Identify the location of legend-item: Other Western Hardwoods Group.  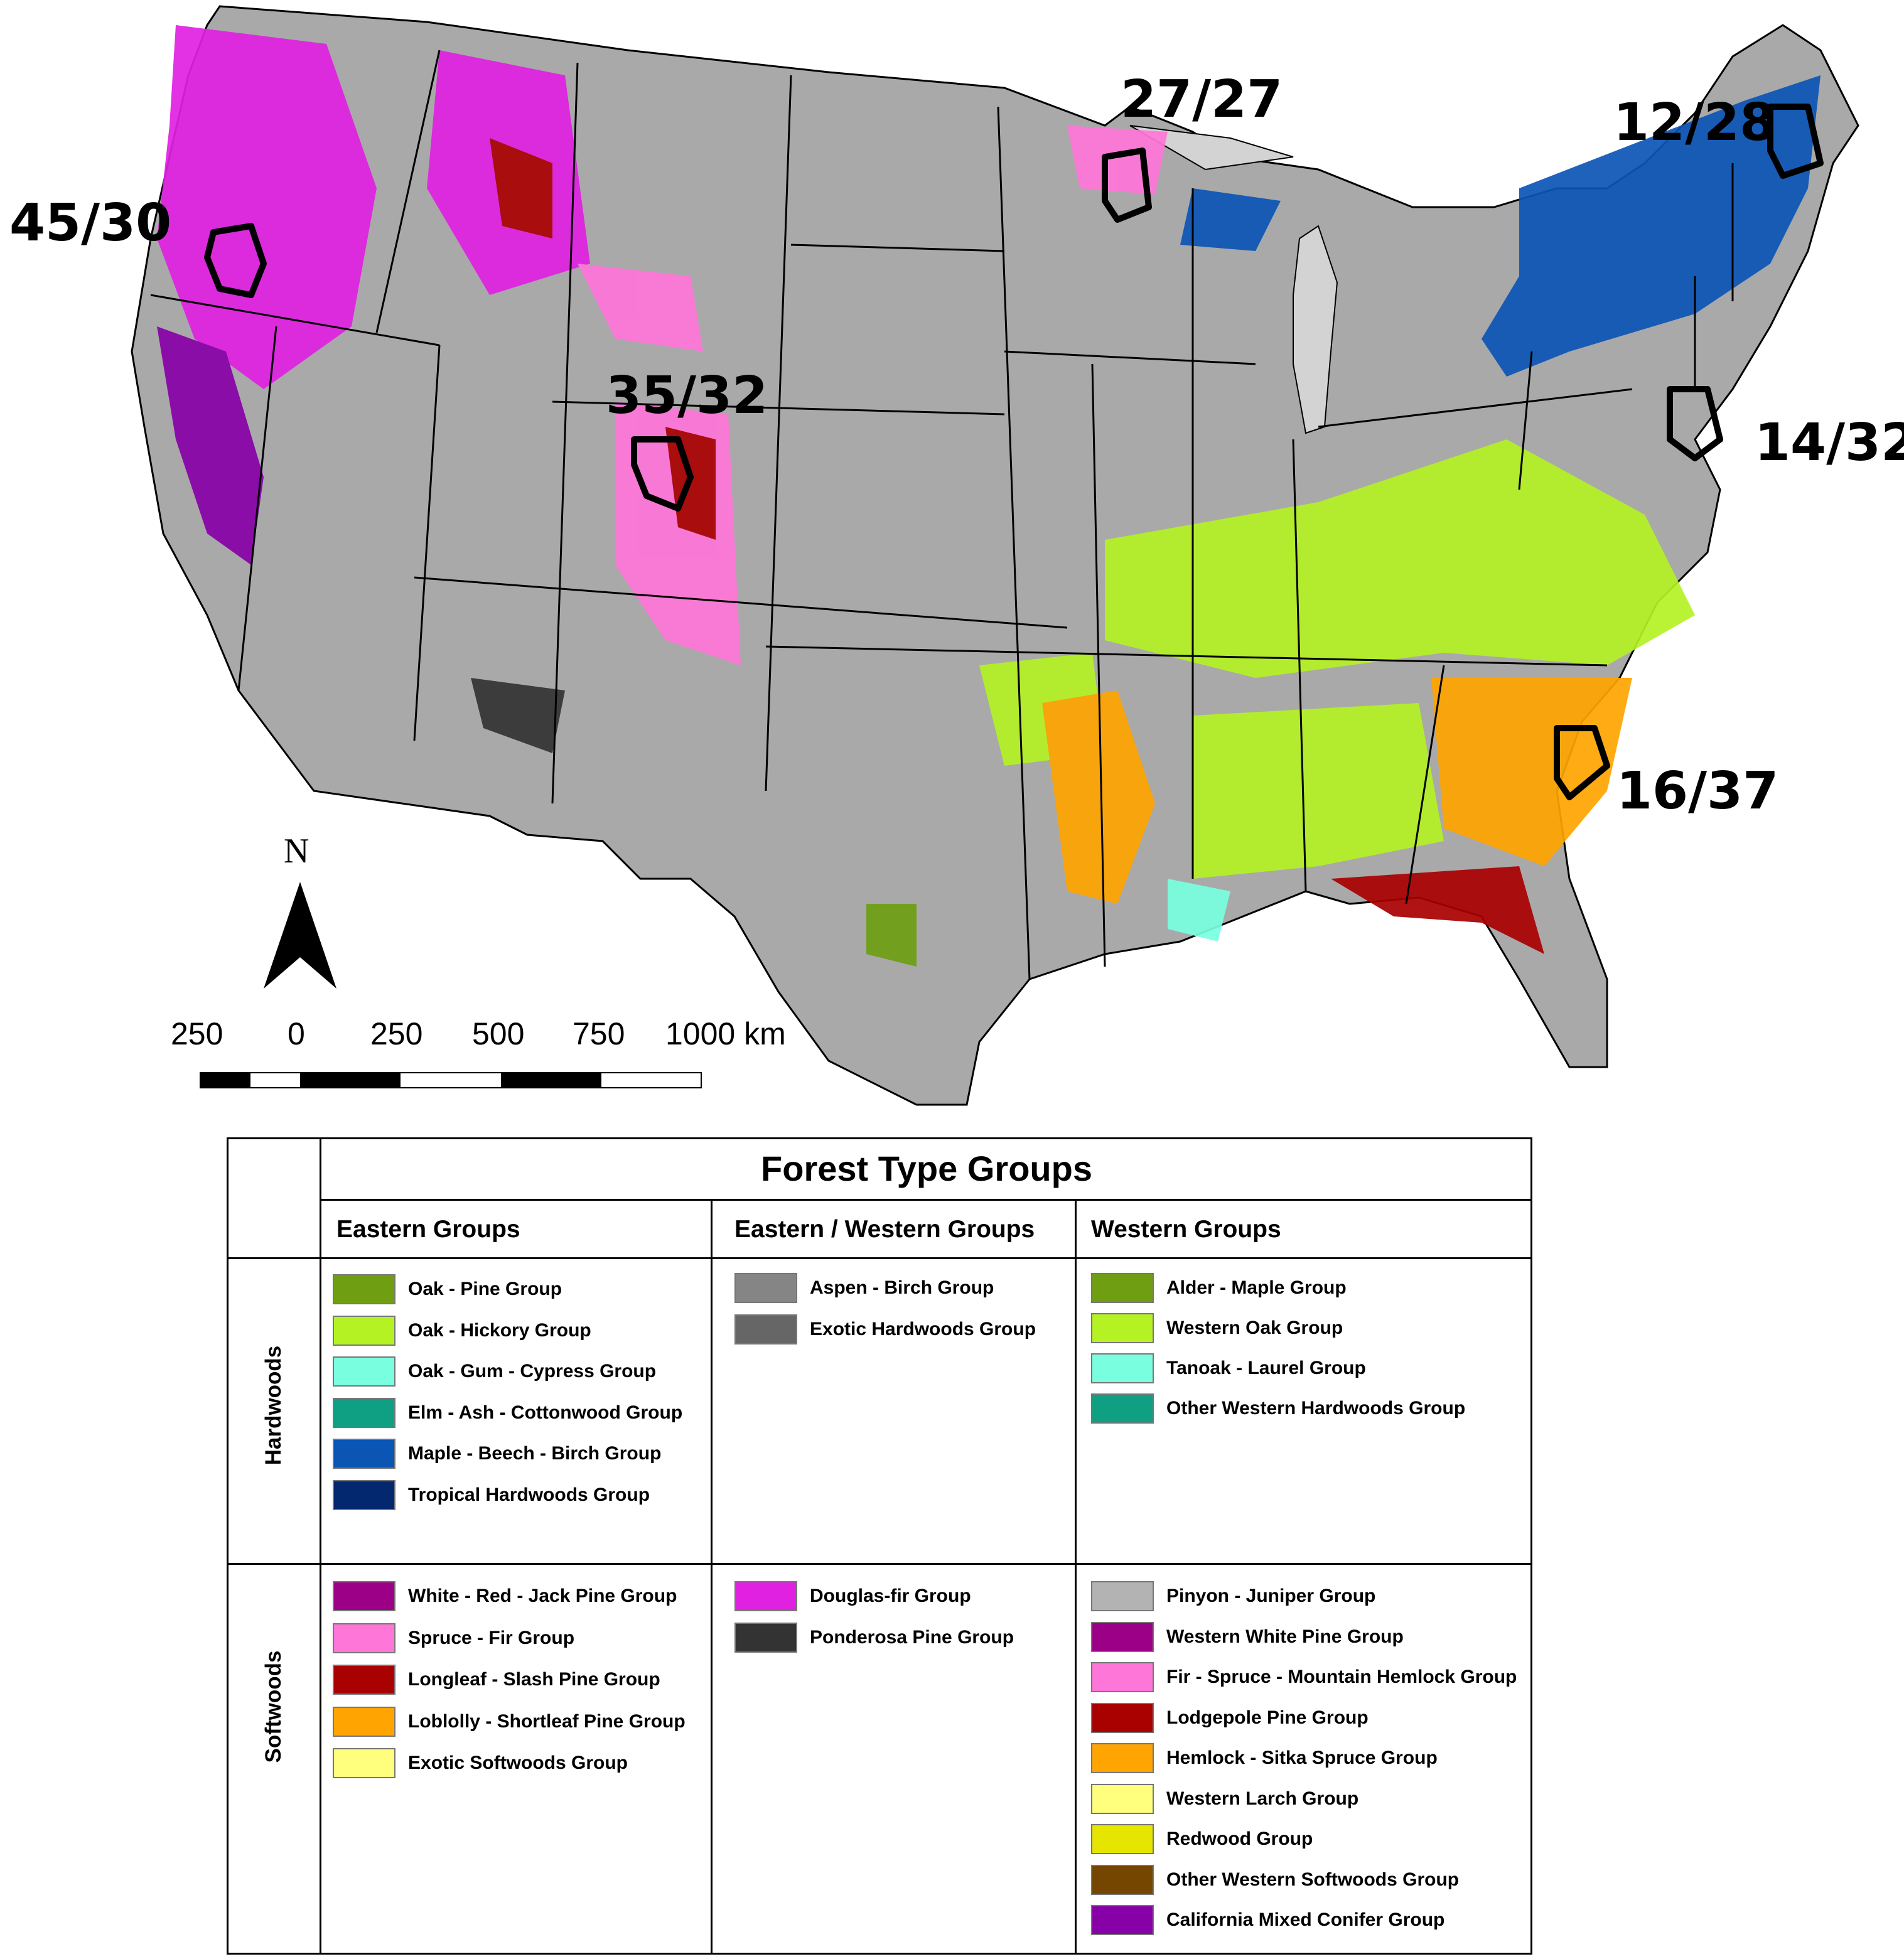
(1278, 1408).